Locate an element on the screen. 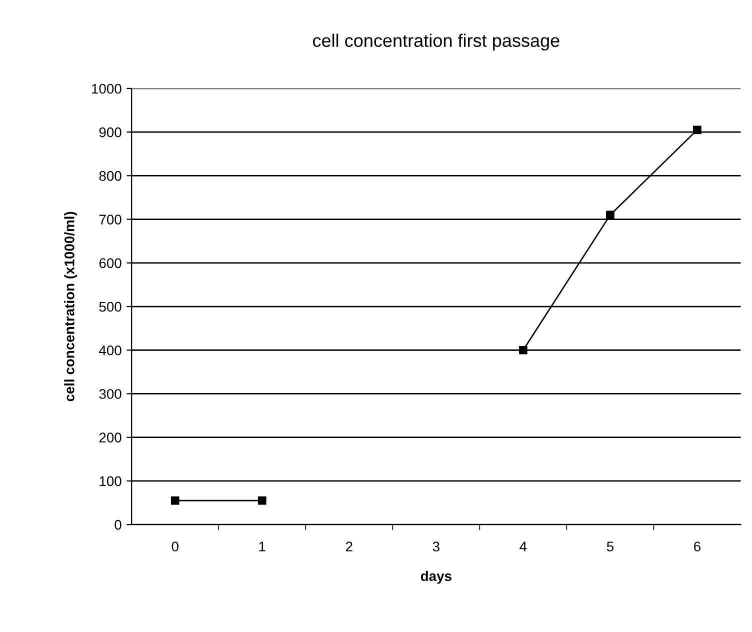  y-tick-label: 200 is located at coordinates (110, 437).